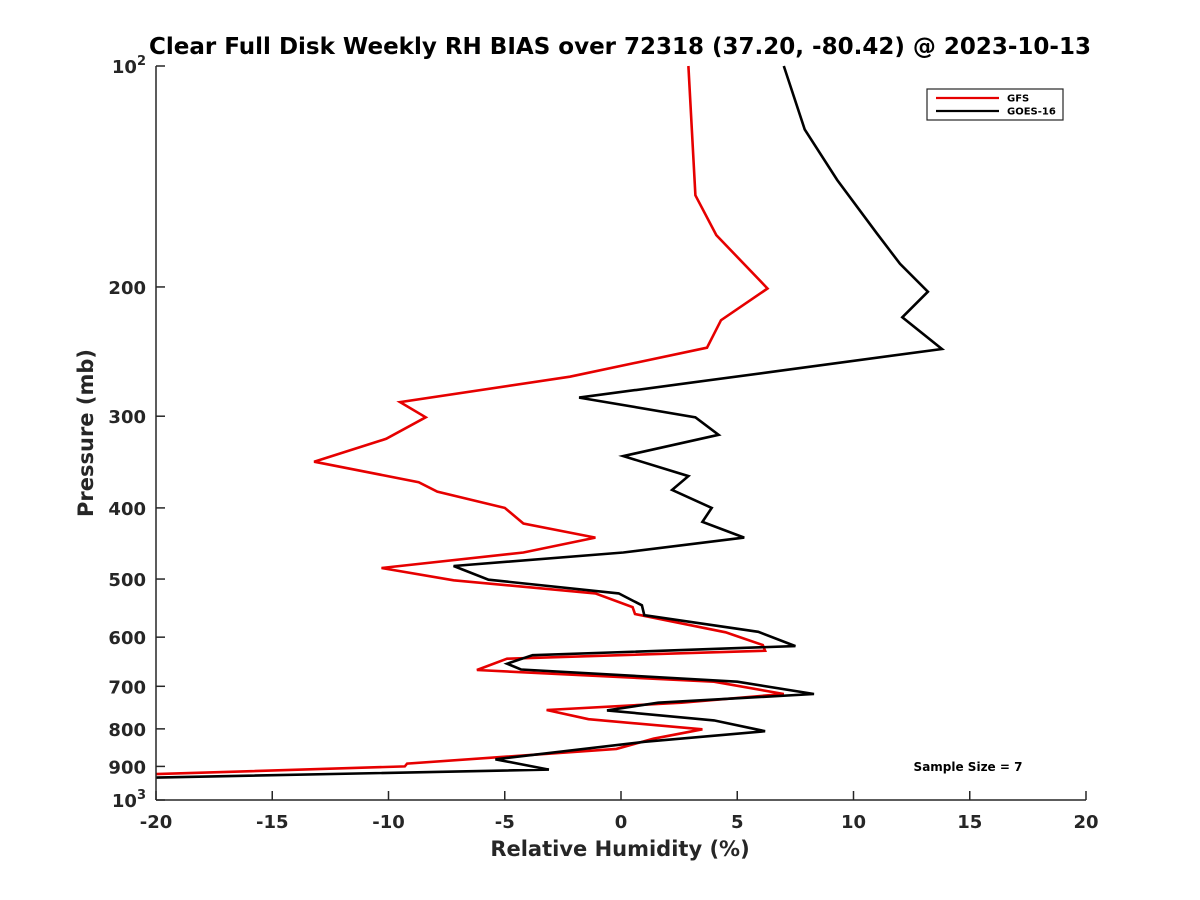 The image size is (1200, 900). Describe the element at coordinates (621, 822) in the screenshot. I see `x-tick-label: 0` at that location.